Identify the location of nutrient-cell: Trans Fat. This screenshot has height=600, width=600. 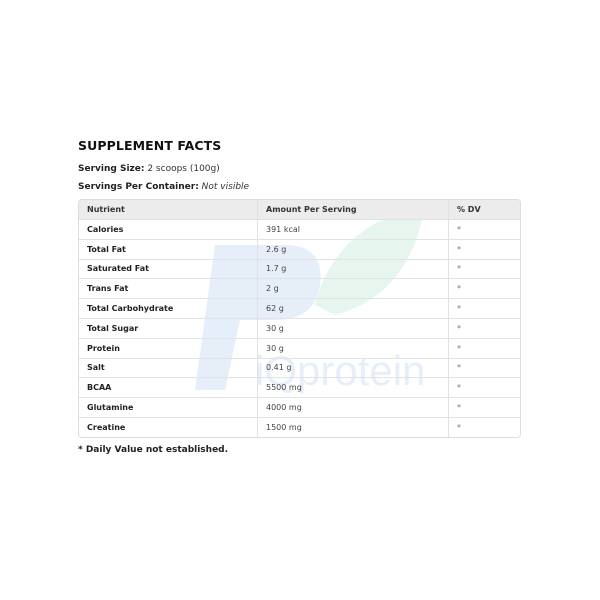
(168, 289).